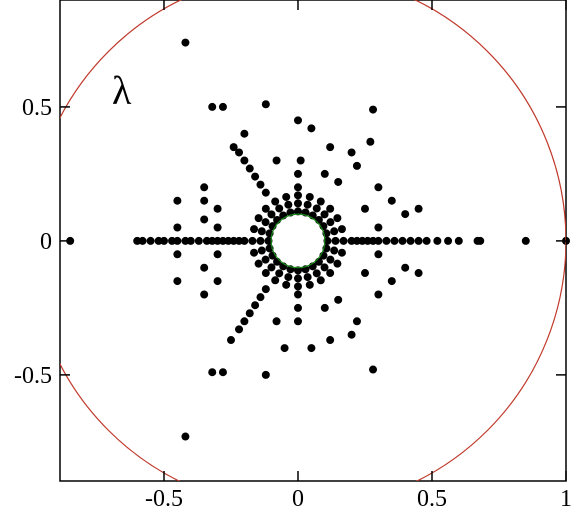  I want to click on reference-circle, so click(298, 241).